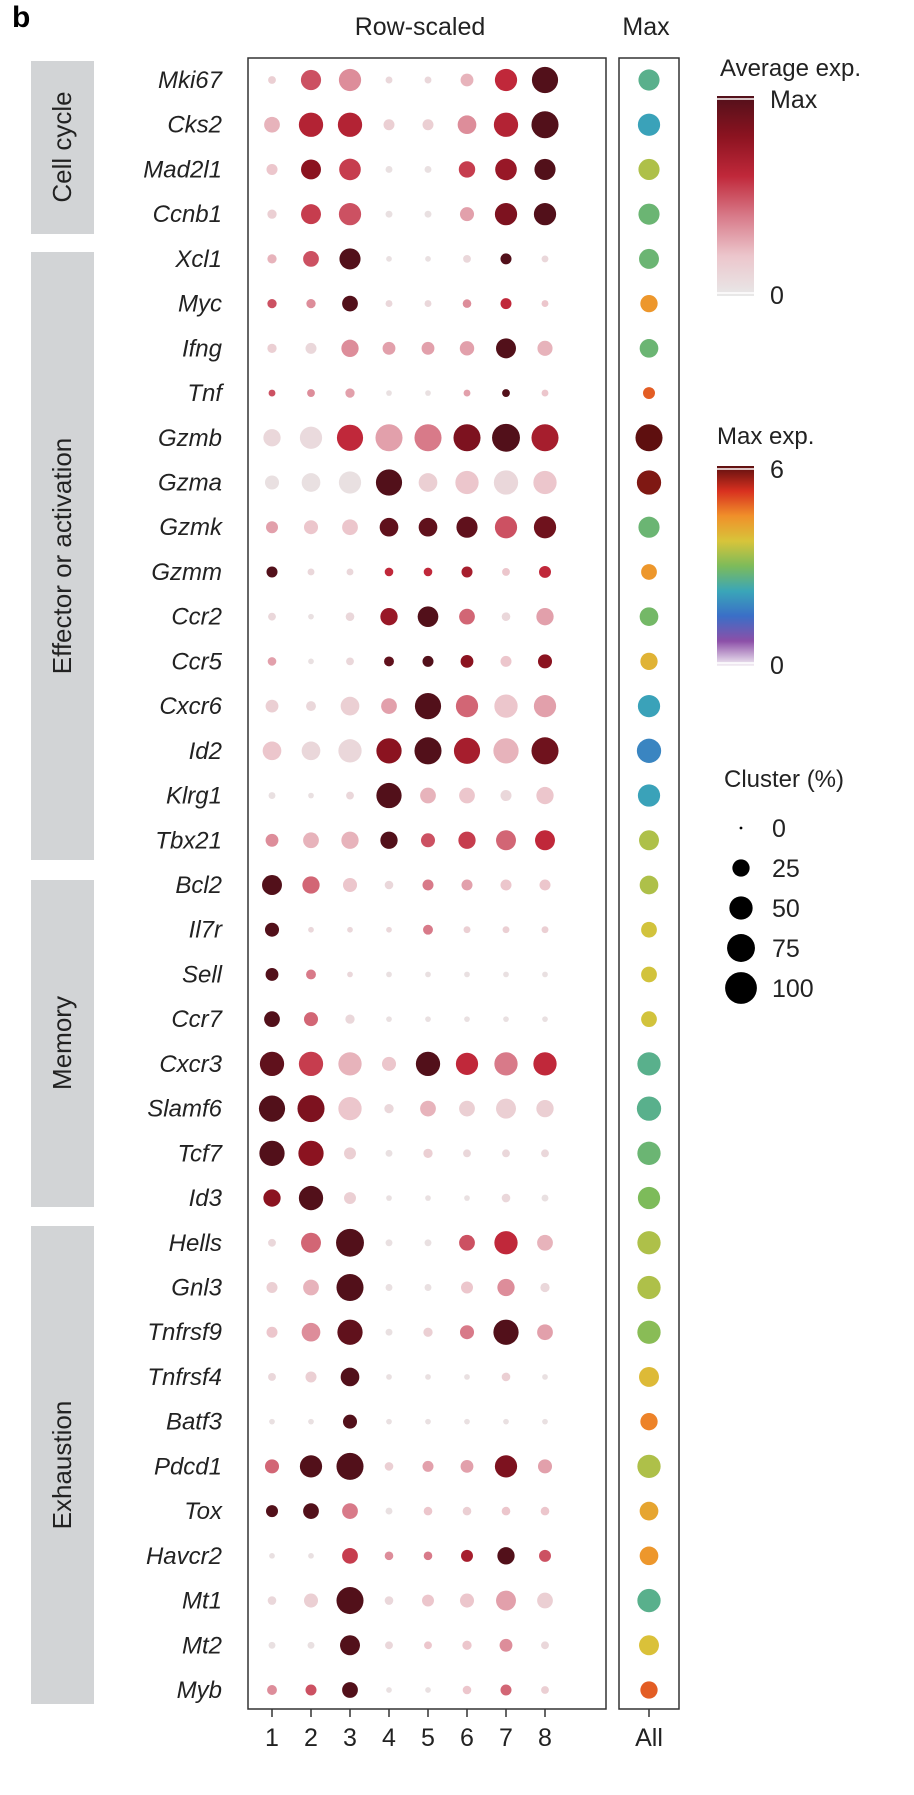 The height and width of the screenshot is (1795, 914). I want to click on dot-mt1-c7, so click(506, 1600).